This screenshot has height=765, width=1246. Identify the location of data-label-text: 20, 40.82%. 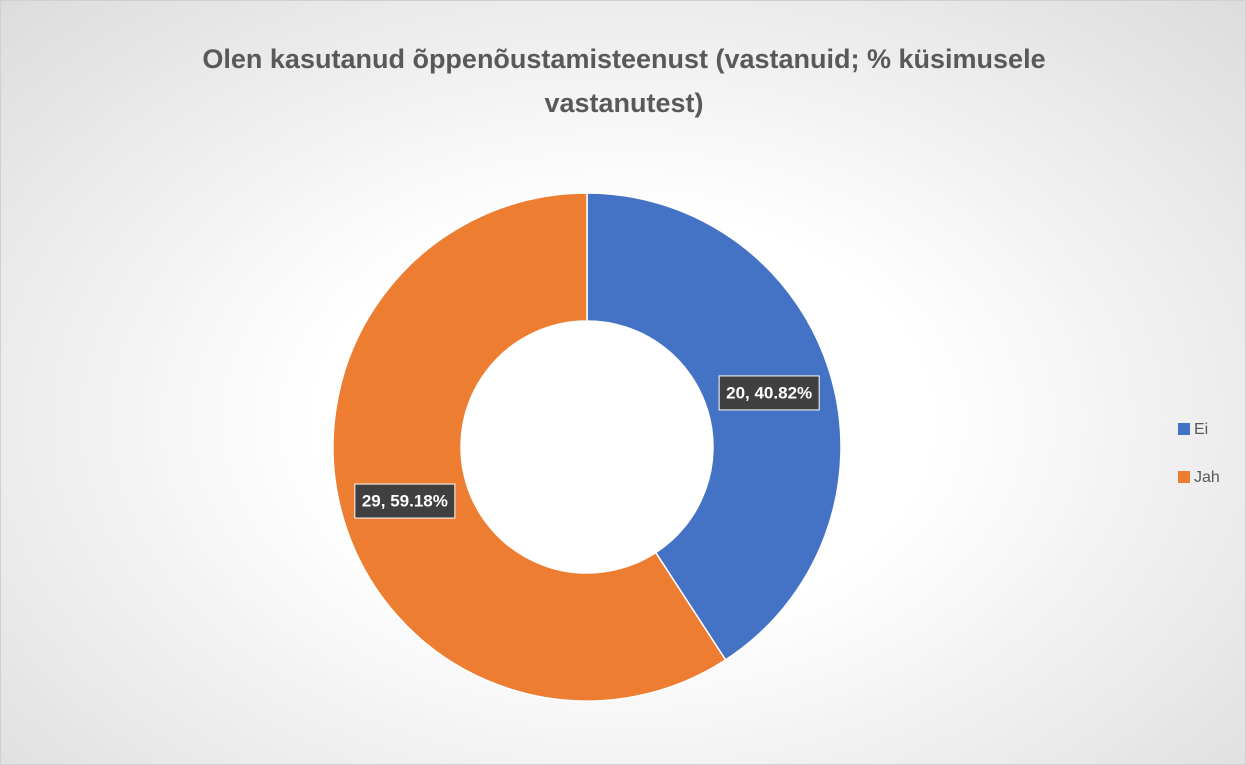
(769, 392).